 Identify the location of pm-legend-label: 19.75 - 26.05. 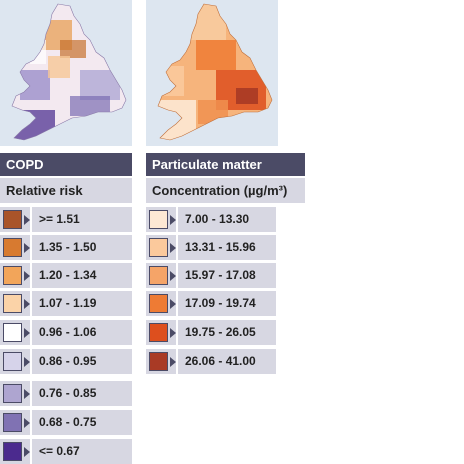
(227, 332).